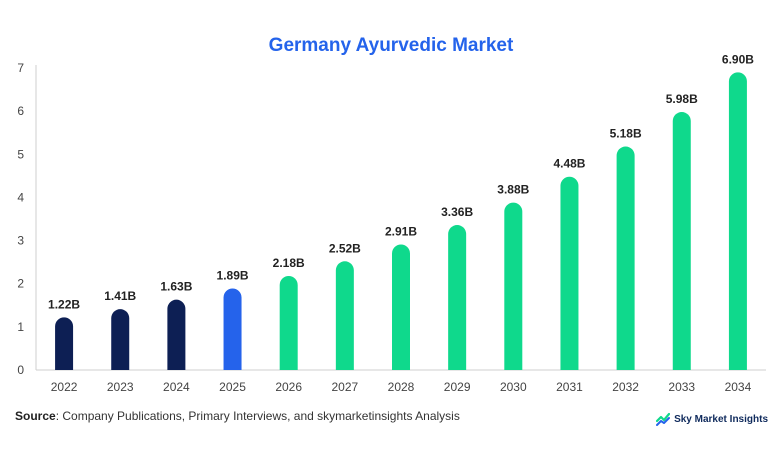  Describe the element at coordinates (120, 387) in the screenshot. I see `x-tick-label: 2023` at that location.